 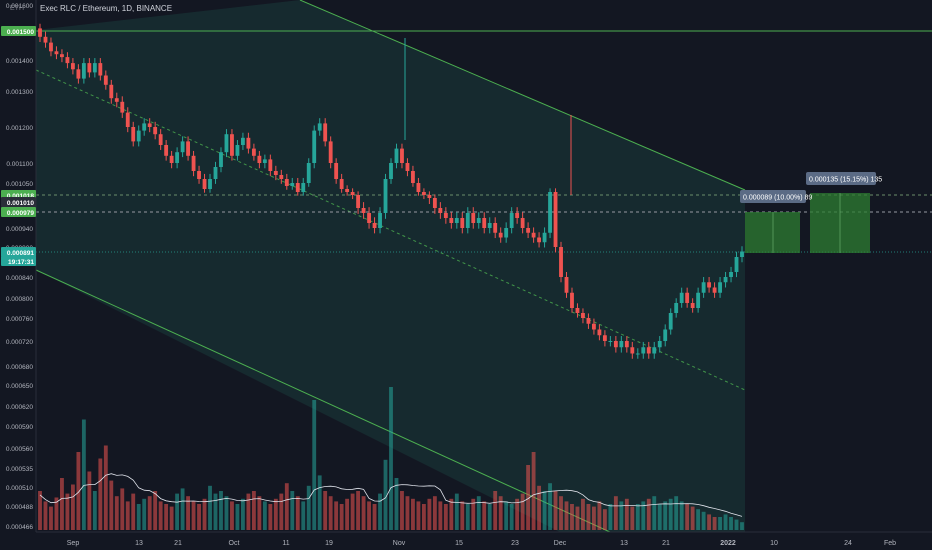 I want to click on y-tick-label: 0.000466, so click(x=19, y=527).